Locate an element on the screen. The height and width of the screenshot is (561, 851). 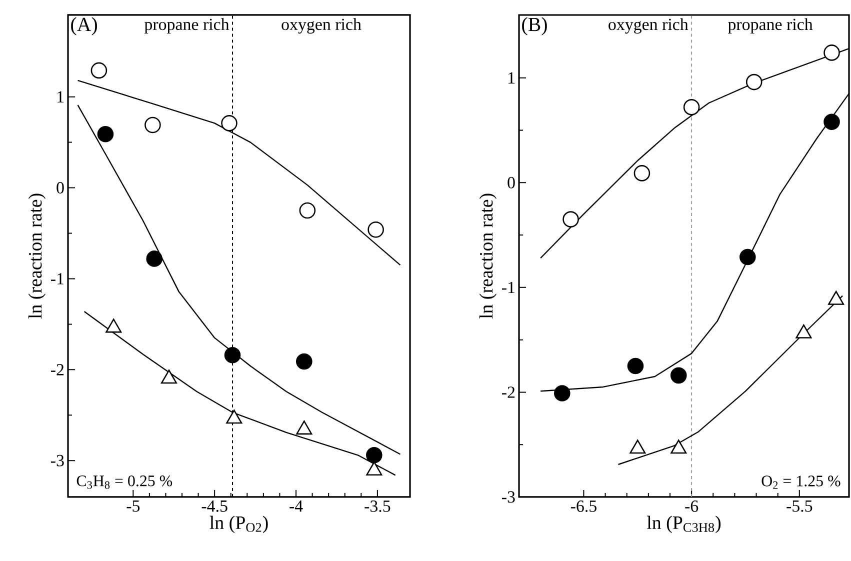
x-tick-label: -6.5 is located at coordinates (583, 506).